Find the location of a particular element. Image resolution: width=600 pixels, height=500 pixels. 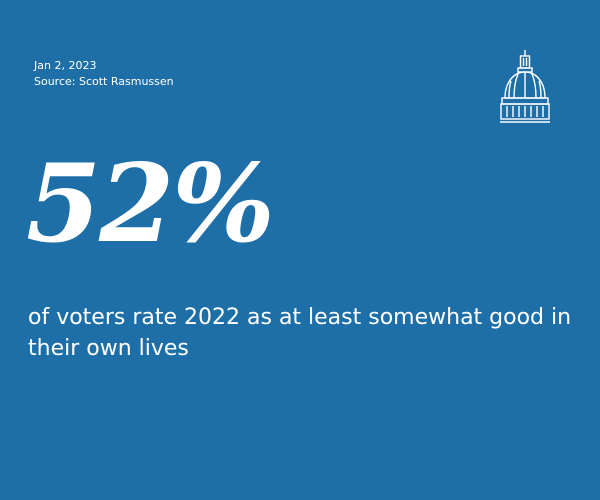

source-credit: Source: Scott Rasmussen is located at coordinates (104, 81).